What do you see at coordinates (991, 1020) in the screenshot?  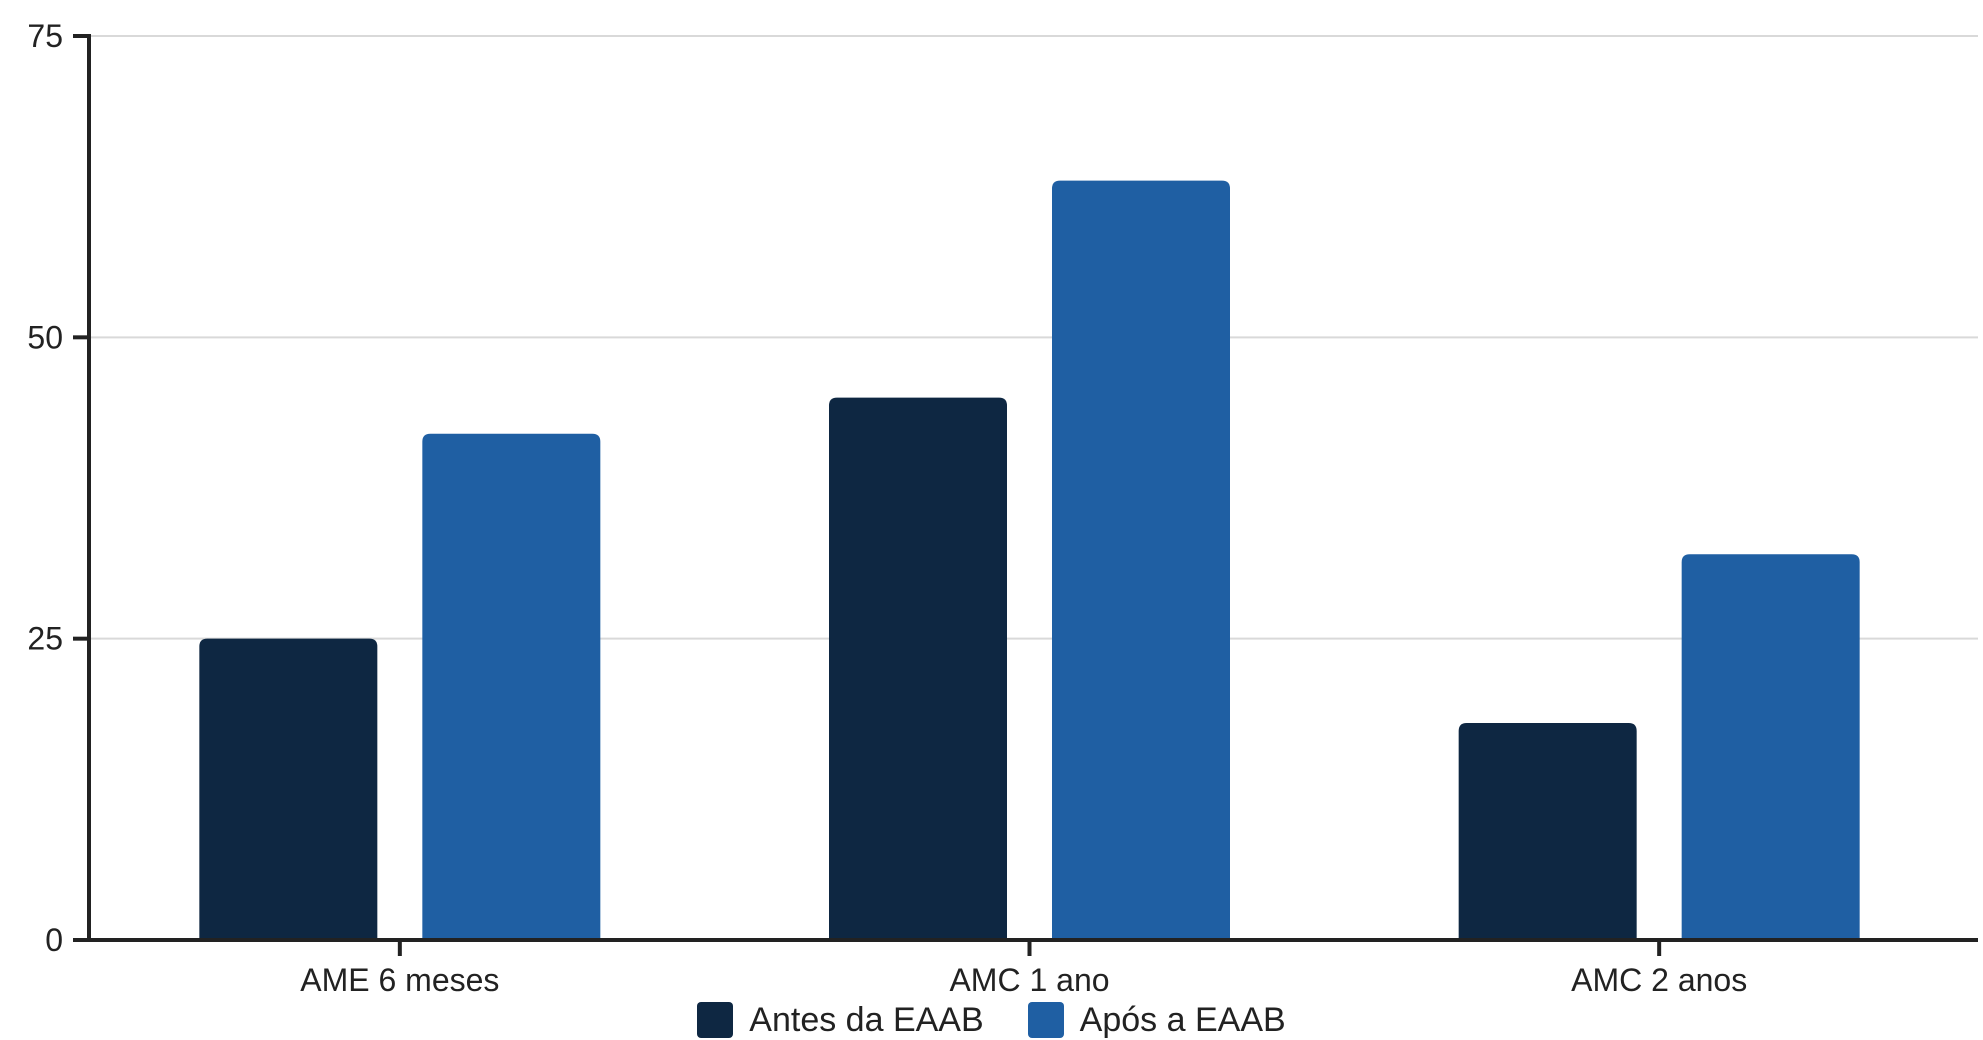 I see `legend: Antes da EAAB Após a EAAB` at bounding box center [991, 1020].